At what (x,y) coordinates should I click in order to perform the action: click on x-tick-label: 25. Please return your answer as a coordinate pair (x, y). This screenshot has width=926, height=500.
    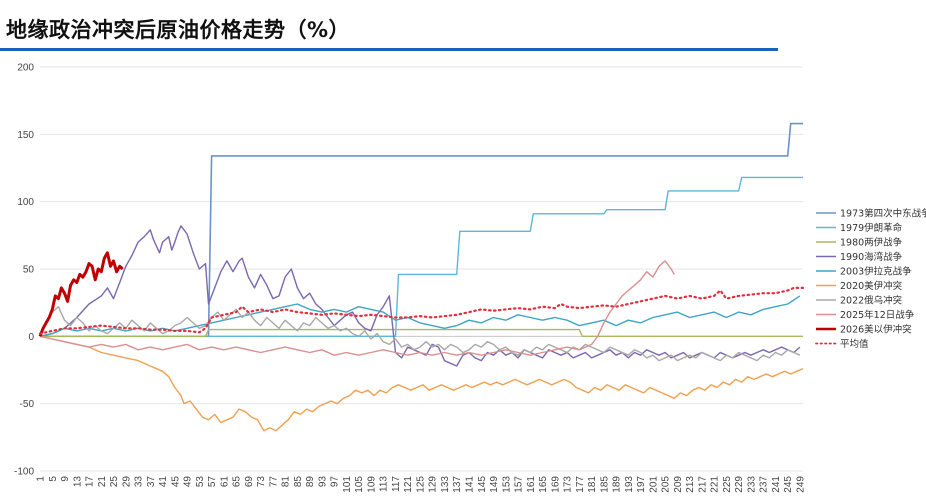
    Looking at the image, I should click on (114, 482).